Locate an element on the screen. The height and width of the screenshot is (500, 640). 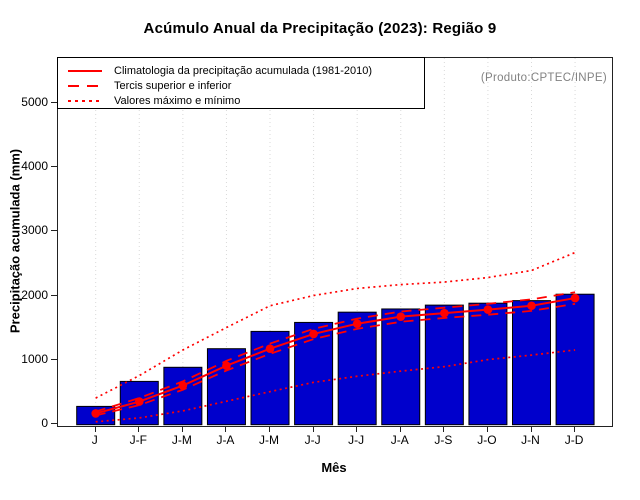
bar-J-M is located at coordinates (183, 396).